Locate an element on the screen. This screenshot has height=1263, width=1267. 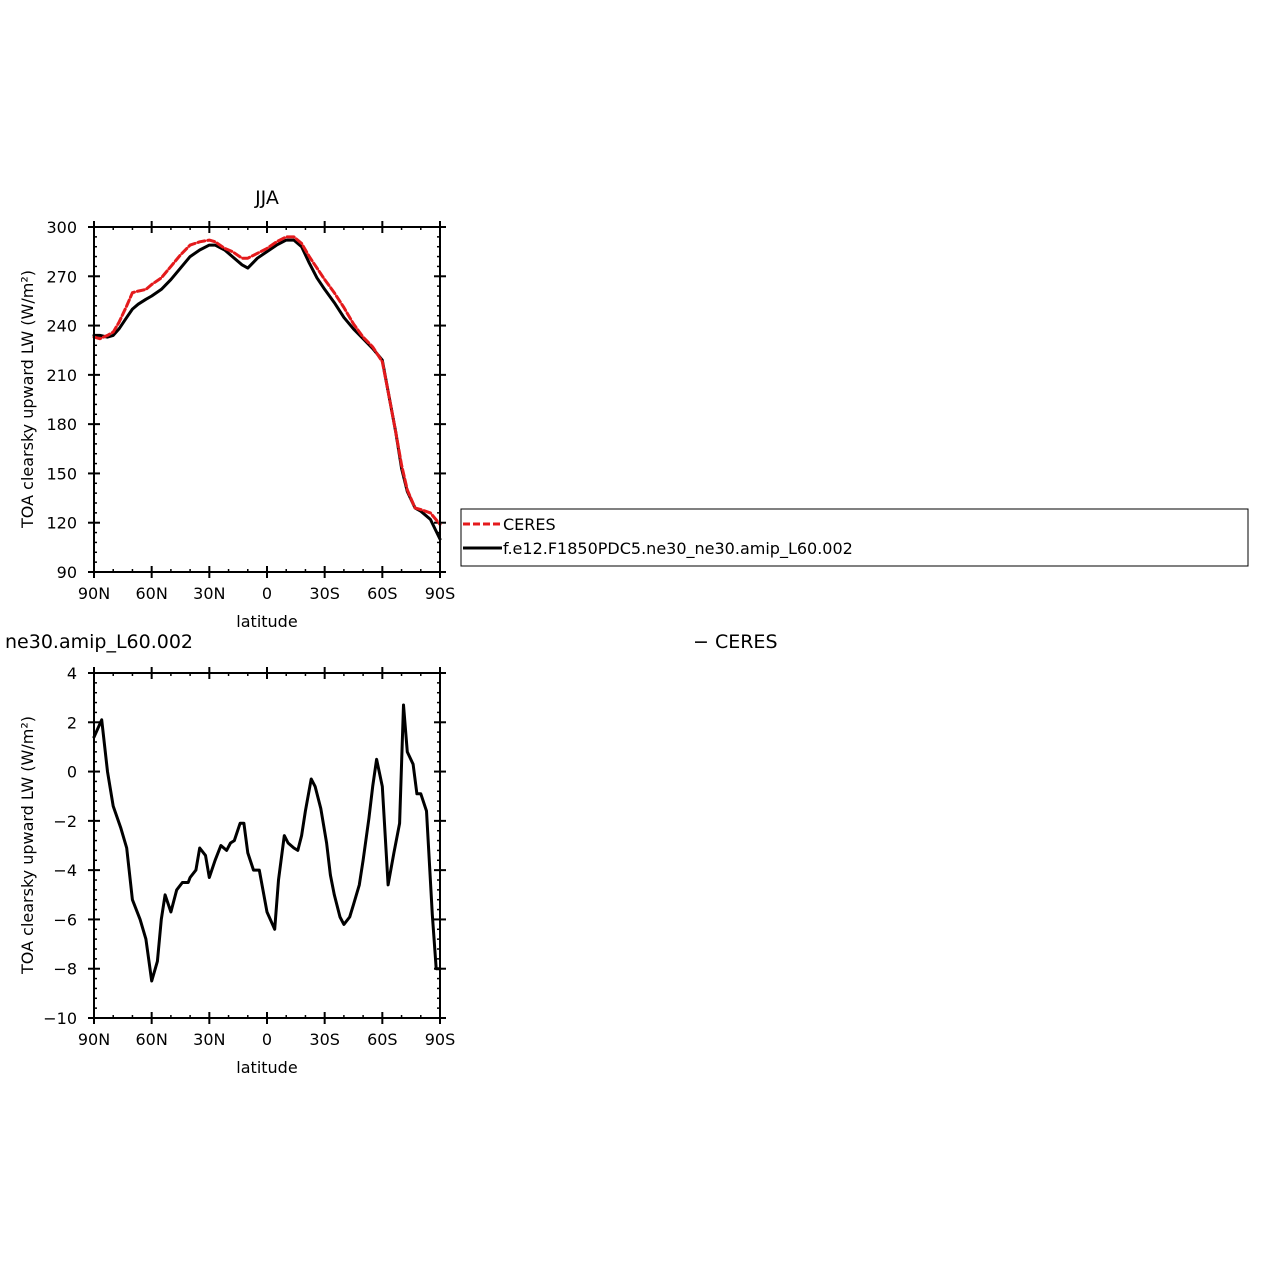
top-y-tick-label: 210 is located at coordinates (61, 375).